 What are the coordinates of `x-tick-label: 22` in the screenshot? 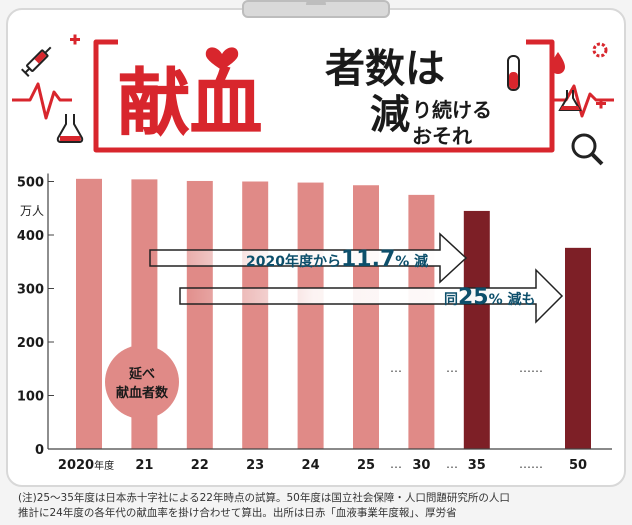 It's located at (200, 465).